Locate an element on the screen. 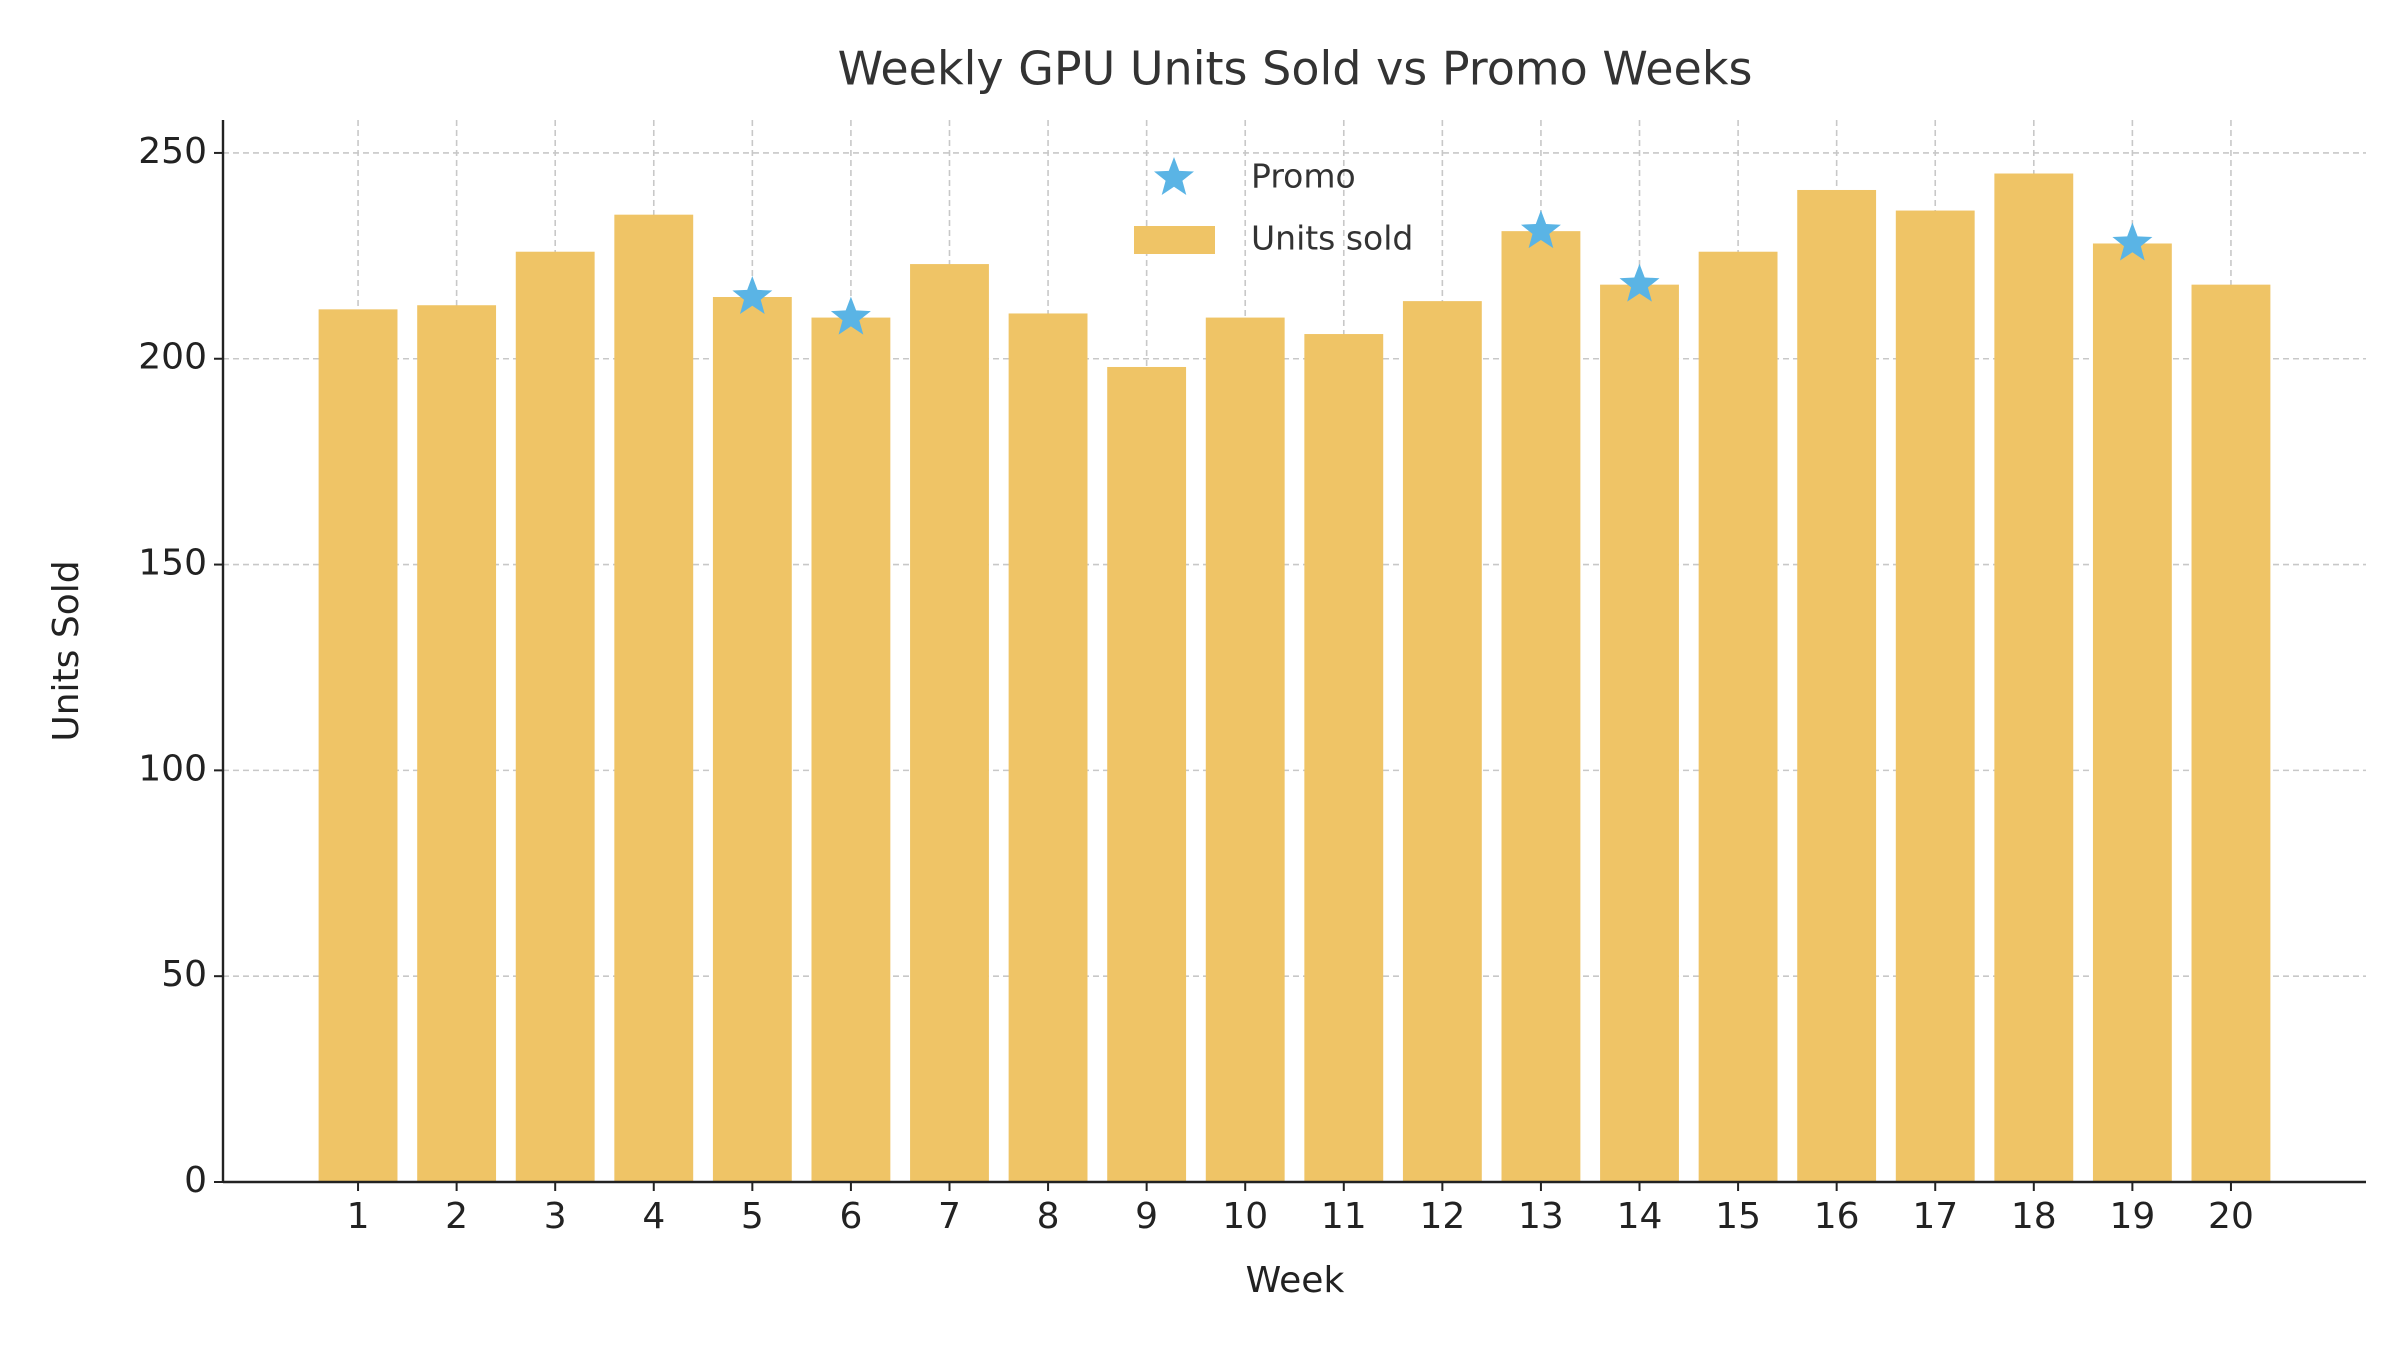  y-tick-label: 100 is located at coordinates (172, 768).